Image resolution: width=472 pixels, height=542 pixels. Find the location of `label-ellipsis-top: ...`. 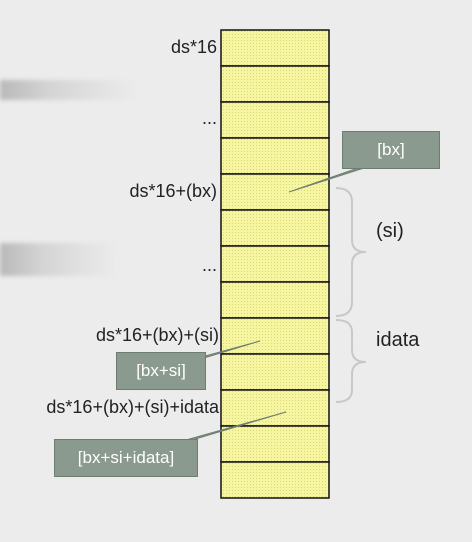

label-ellipsis-top: ... is located at coordinates (209, 118).